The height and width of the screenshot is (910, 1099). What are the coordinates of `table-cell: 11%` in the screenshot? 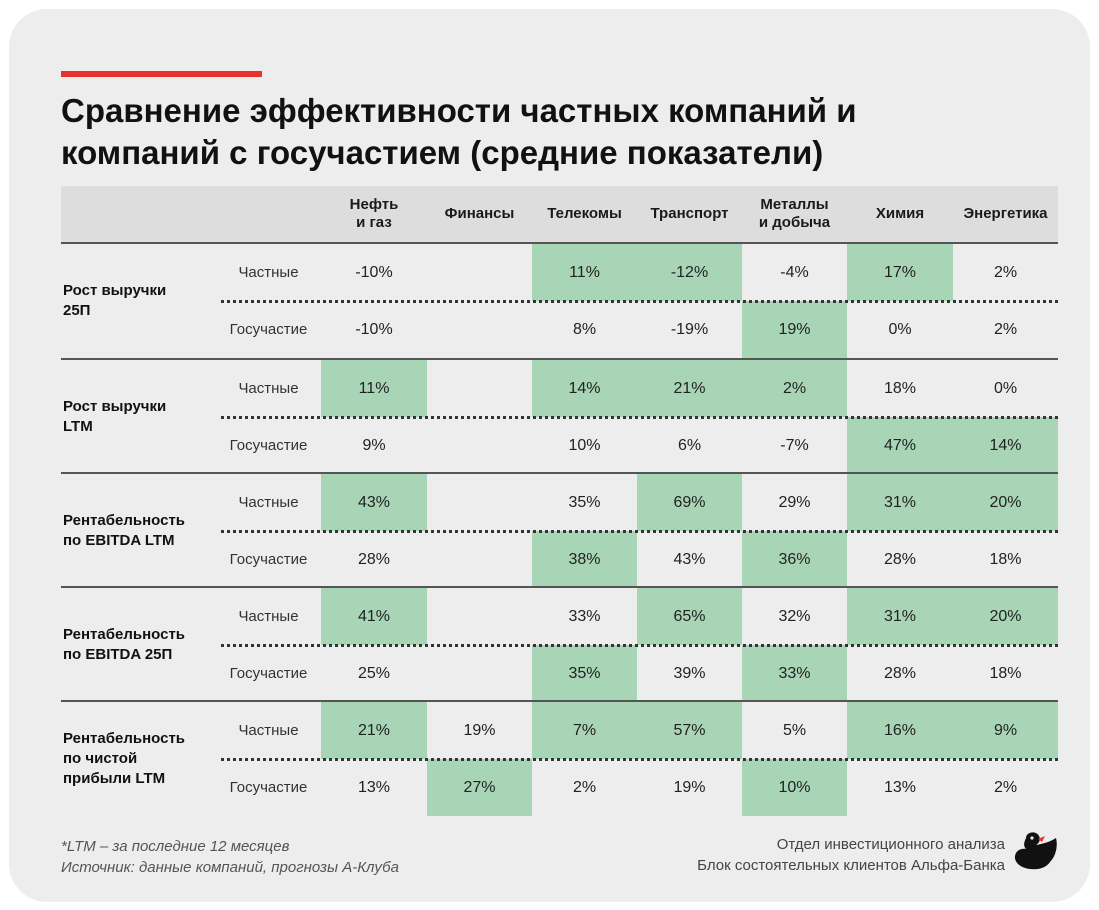 It's located at (374, 388).